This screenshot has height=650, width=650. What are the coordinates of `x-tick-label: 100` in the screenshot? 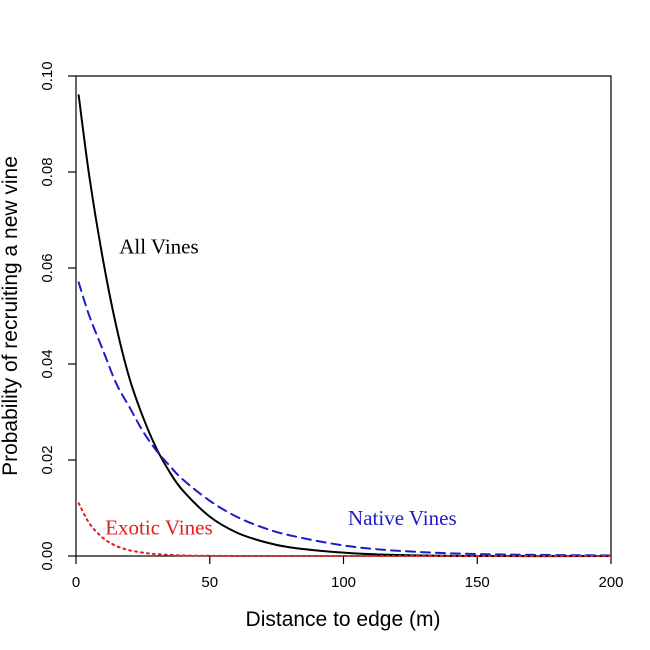 It's located at (343, 582).